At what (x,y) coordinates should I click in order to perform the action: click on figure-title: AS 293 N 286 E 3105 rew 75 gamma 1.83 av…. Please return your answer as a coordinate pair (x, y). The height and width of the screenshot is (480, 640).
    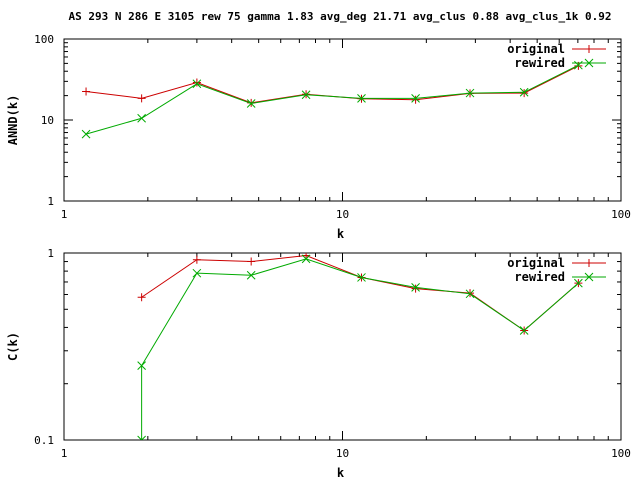
    Looking at the image, I should click on (339, 16).